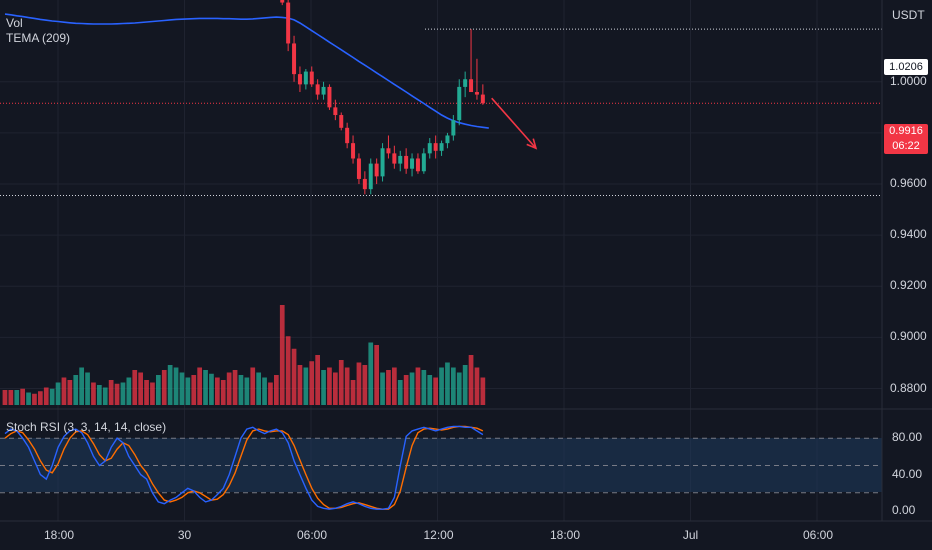 This screenshot has height=550, width=932. What do you see at coordinates (907, 437) in the screenshot?
I see `stoch-tick-label: 80.00` at bounding box center [907, 437].